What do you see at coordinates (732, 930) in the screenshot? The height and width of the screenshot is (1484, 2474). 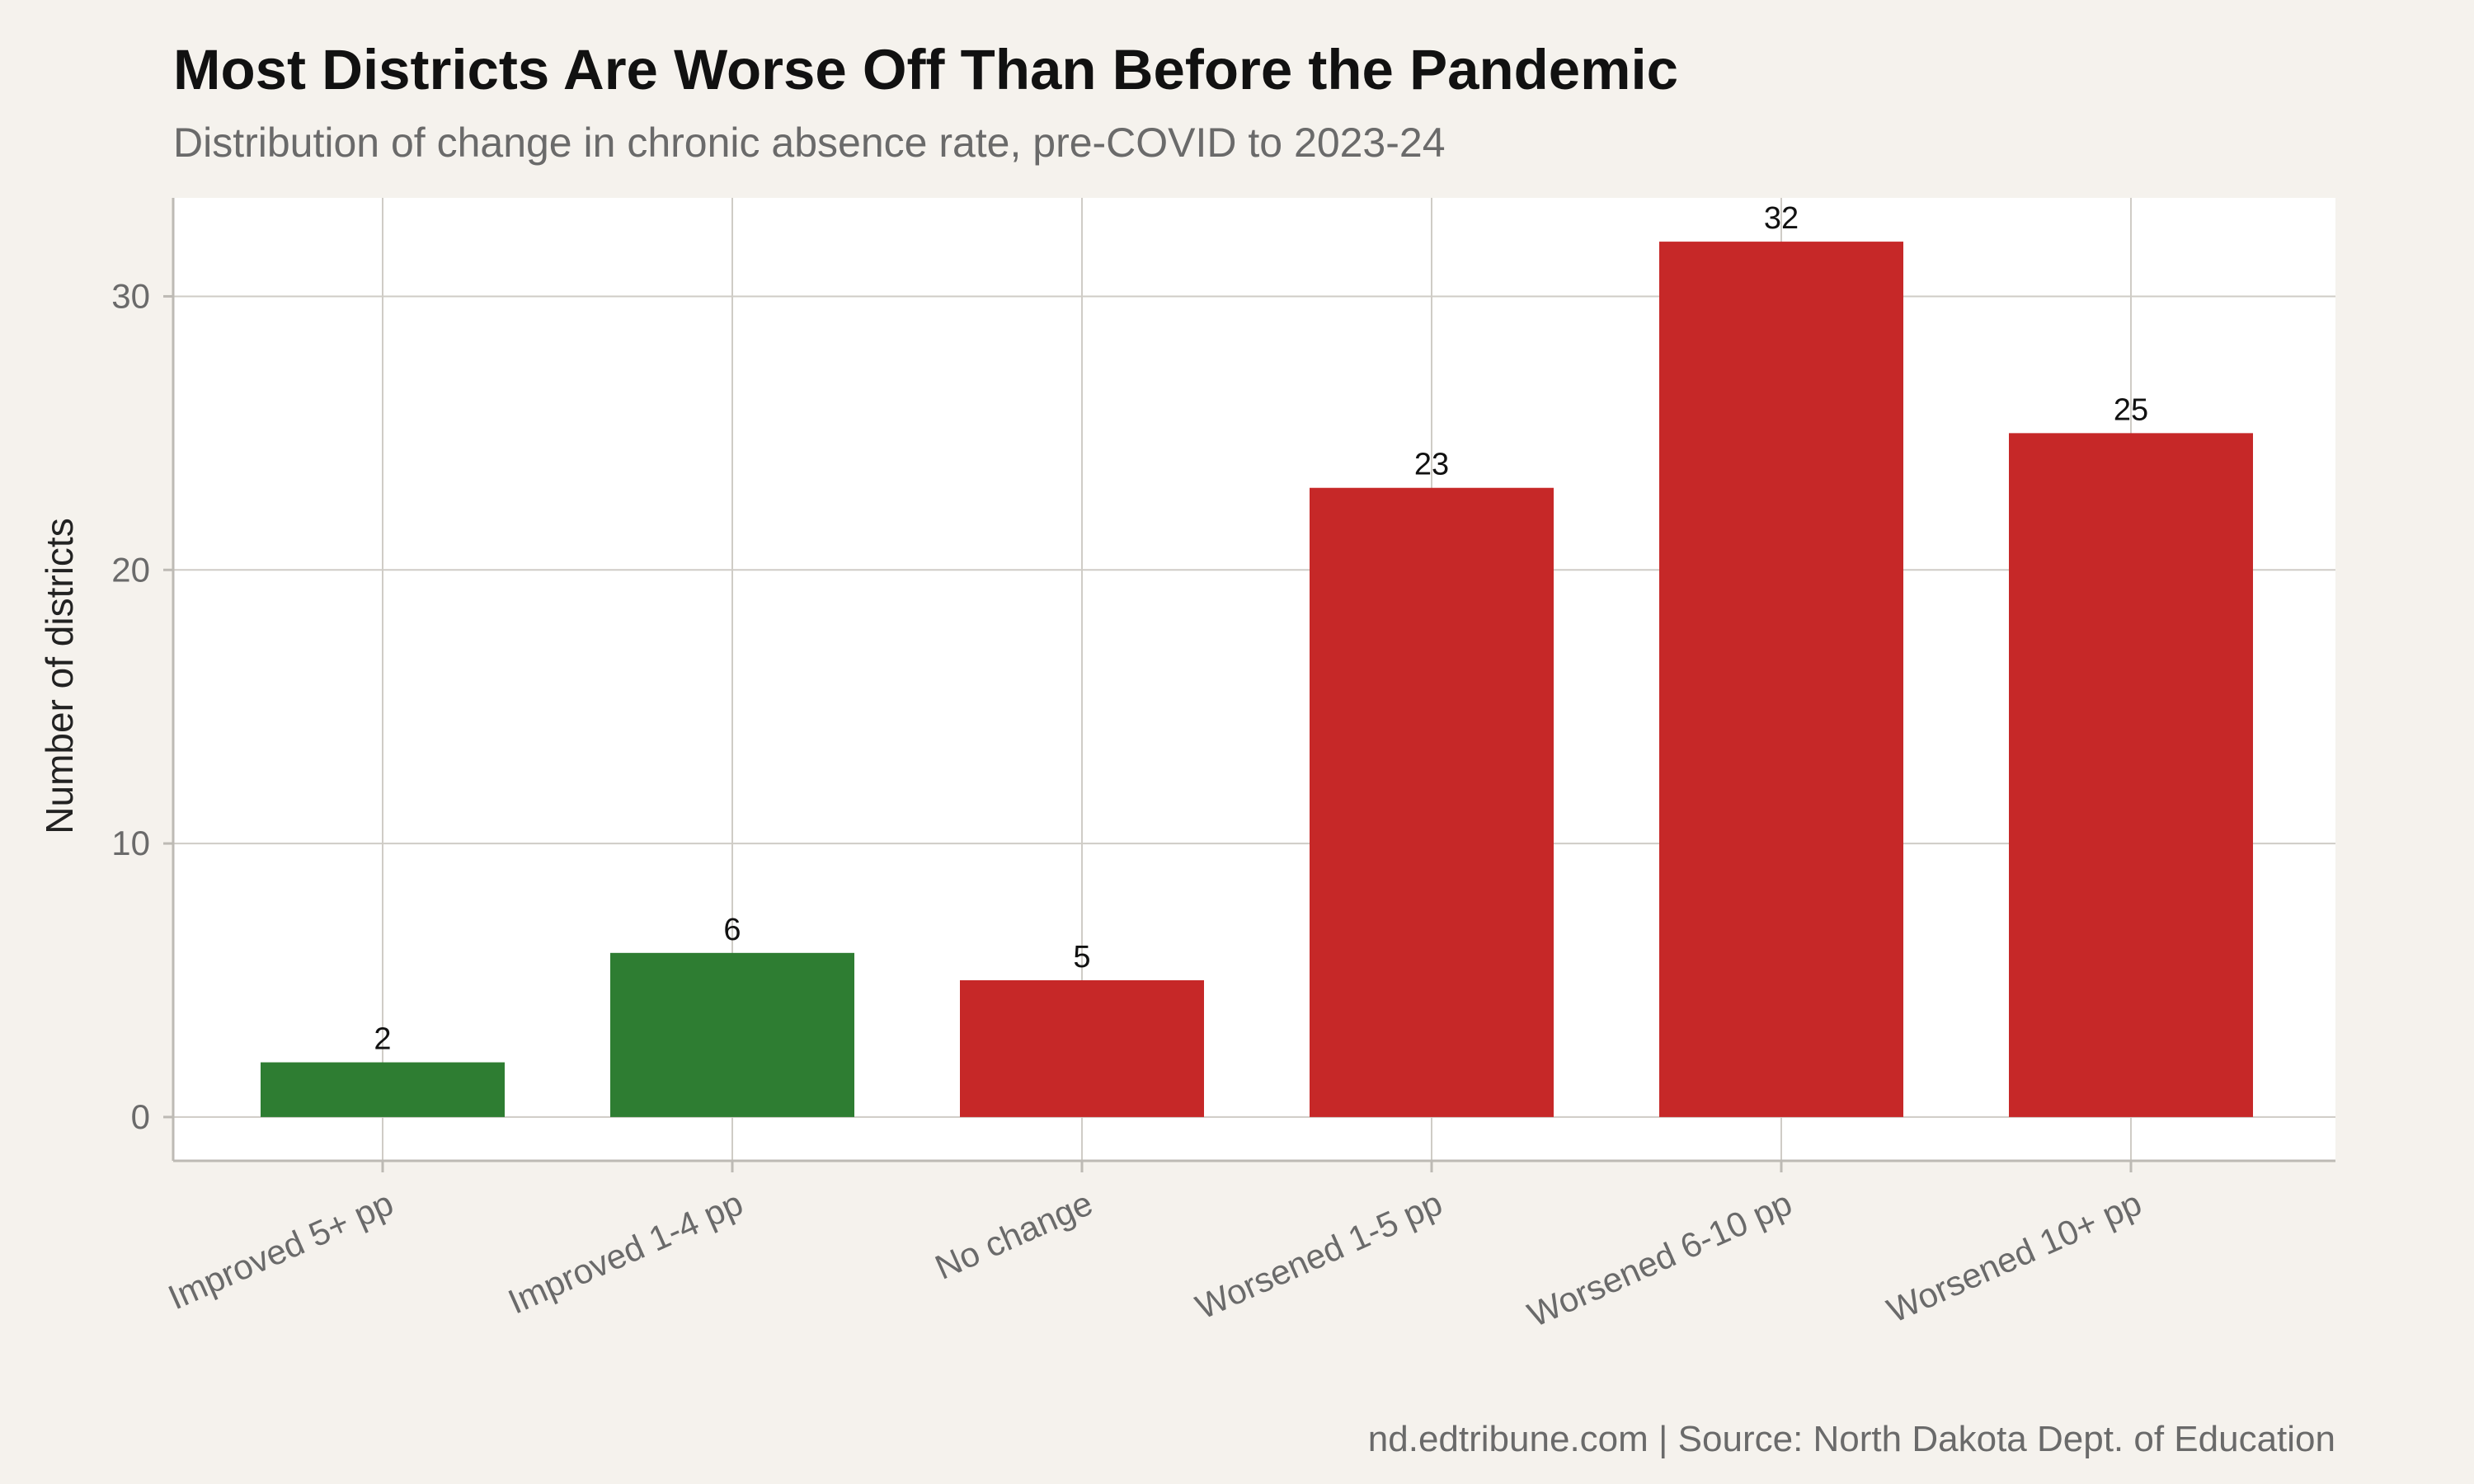 I see `data-label: 6` at bounding box center [732, 930].